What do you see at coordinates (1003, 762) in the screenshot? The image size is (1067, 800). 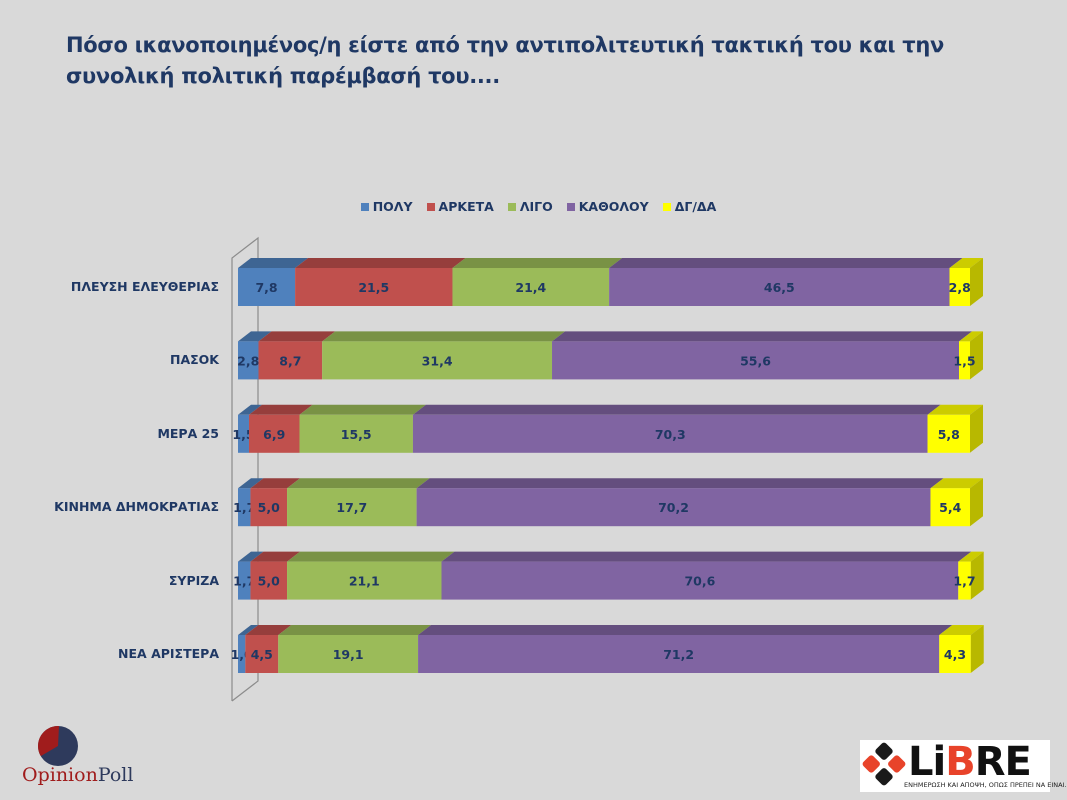 I see `libre-word-c: RE` at bounding box center [1003, 762].